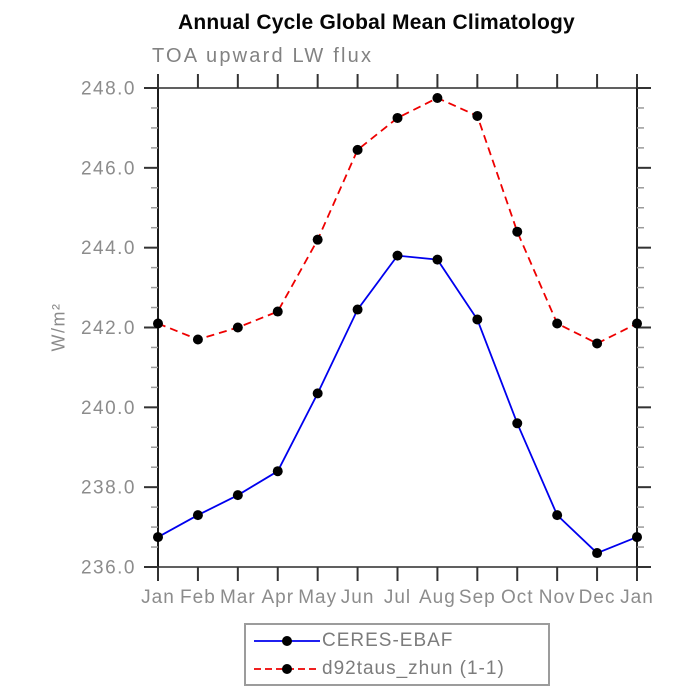  I want to click on svg-text: May, so click(317, 597).